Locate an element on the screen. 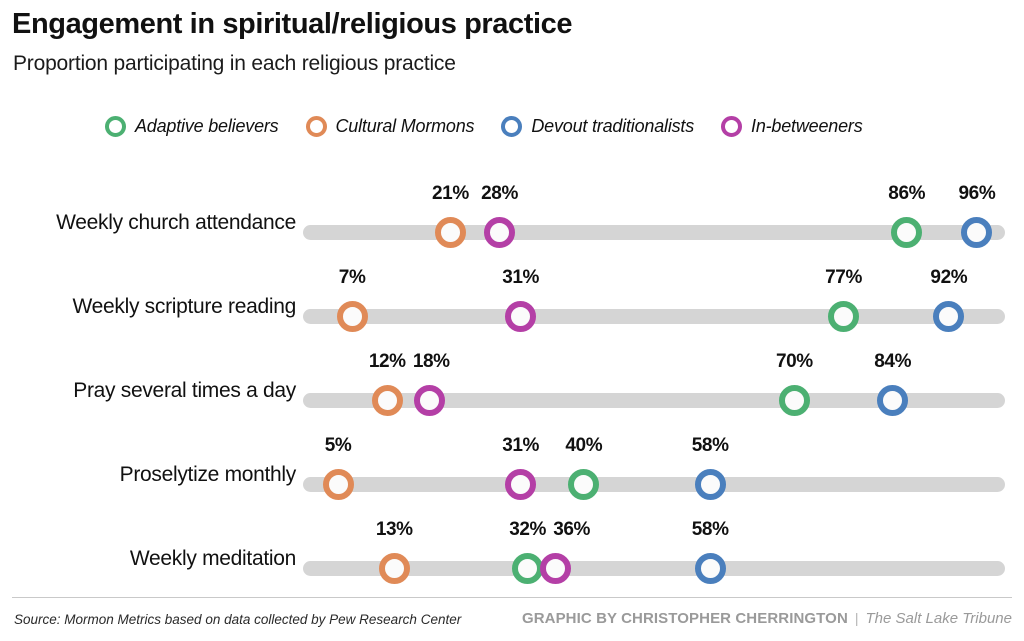 The height and width of the screenshot is (641, 1024). data-point-value: 13% is located at coordinates (394, 529).